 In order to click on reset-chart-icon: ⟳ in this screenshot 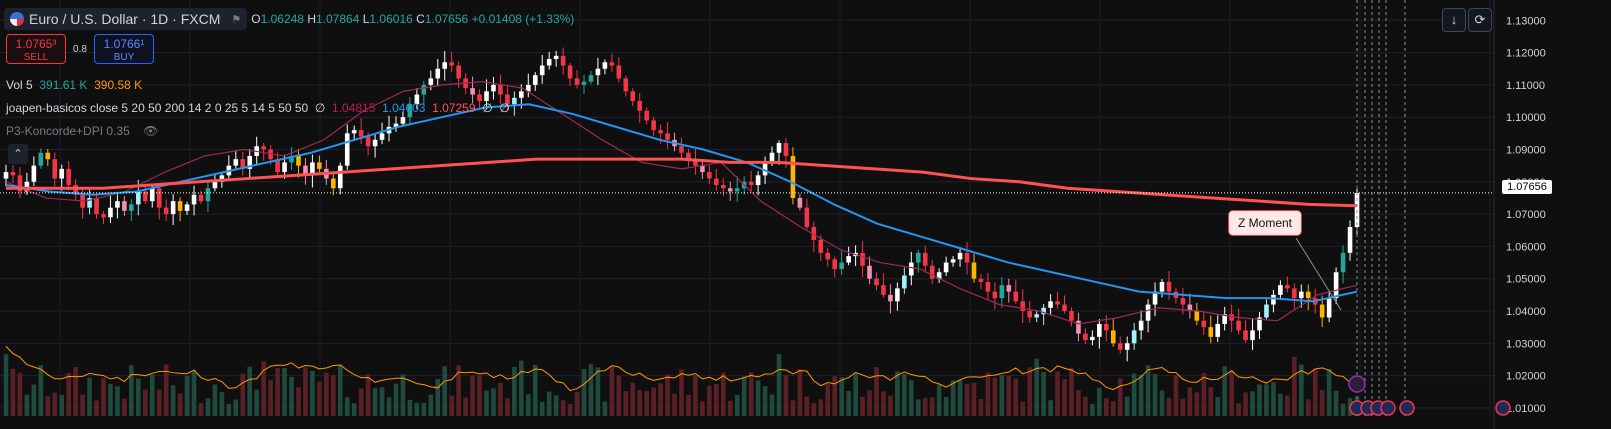, I will do `click(1480, 20)`.